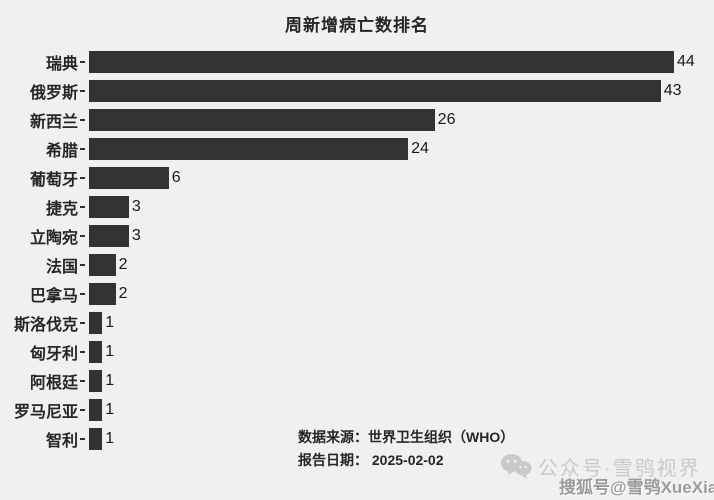 The image size is (714, 500). I want to click on sohu-watermark: 搜狐号@雪鸮XueXiao, so click(636, 487).